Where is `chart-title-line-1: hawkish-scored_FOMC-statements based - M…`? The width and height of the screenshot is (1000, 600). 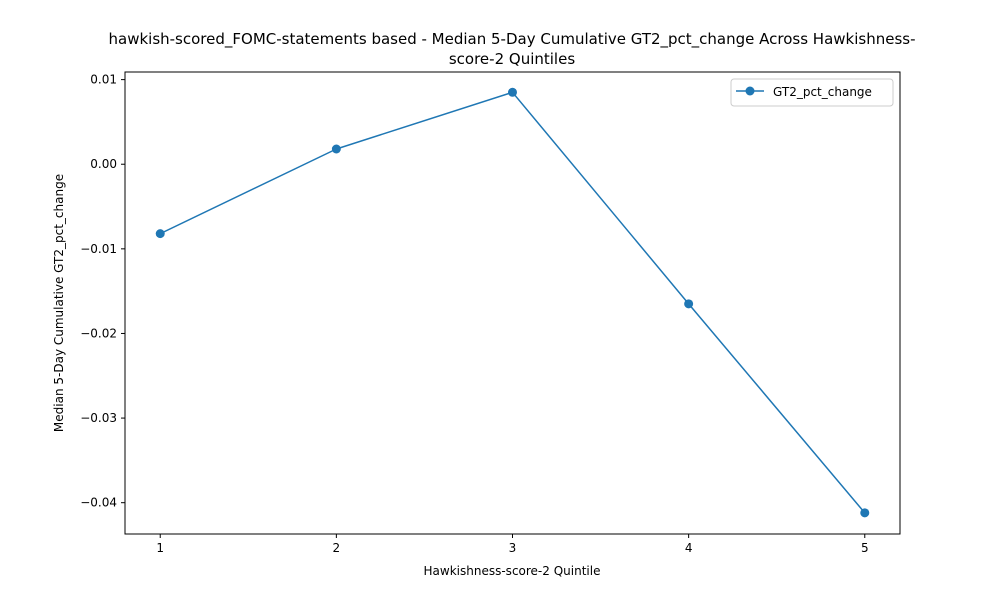 chart-title-line-1: hawkish-scored_FOMC-statements based - M… is located at coordinates (512, 39).